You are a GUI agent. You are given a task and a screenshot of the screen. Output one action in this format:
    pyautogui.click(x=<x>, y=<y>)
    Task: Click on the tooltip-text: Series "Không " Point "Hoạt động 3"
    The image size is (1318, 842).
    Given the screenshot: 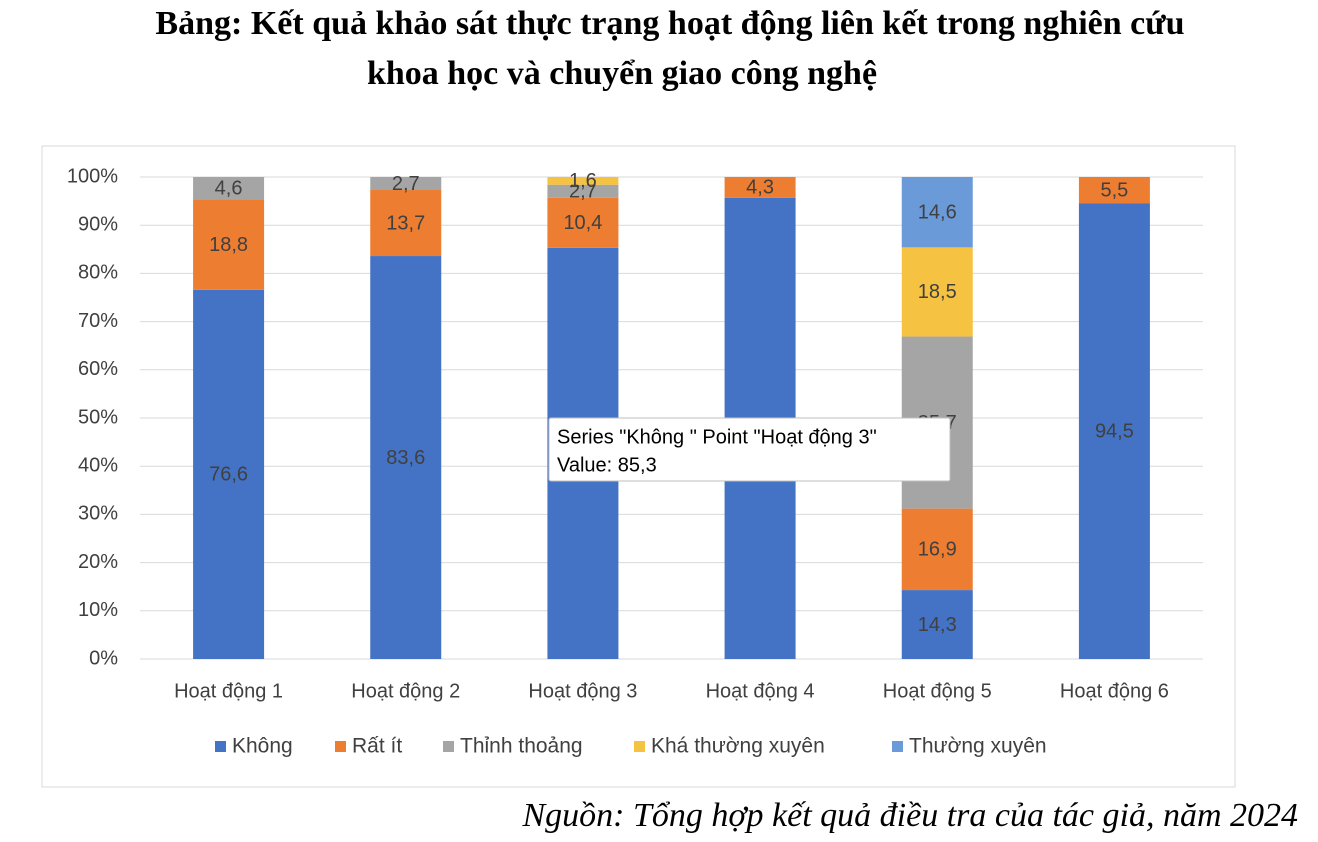 What is the action you would take?
    pyautogui.click(x=717, y=437)
    